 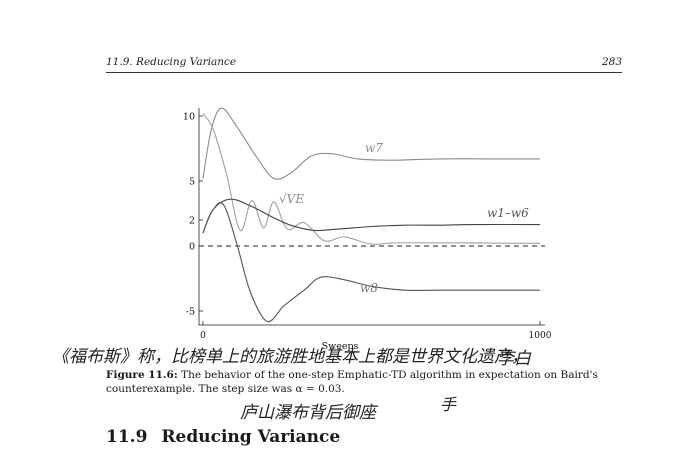 I want to click on chart-labels: w7 √VE w1–w6 w8, so click(x=404, y=218).